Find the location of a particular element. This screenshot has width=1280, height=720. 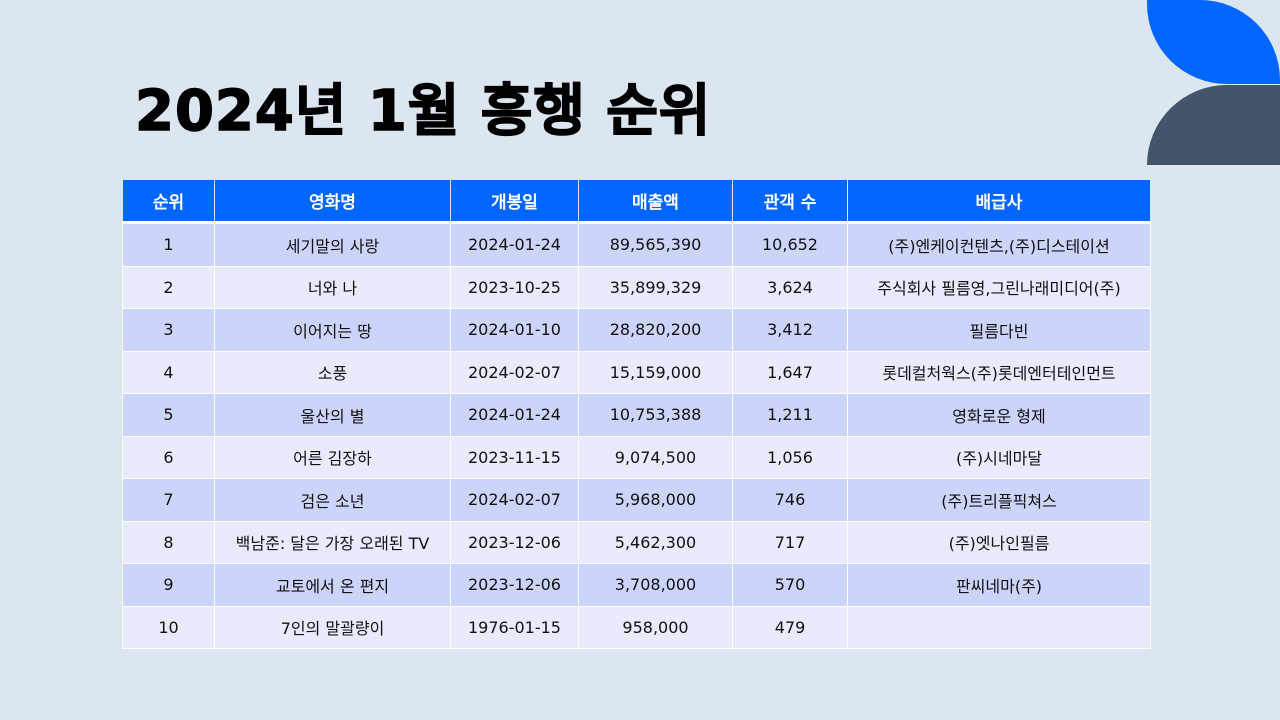

rank-cell: 1 is located at coordinates (168, 244).